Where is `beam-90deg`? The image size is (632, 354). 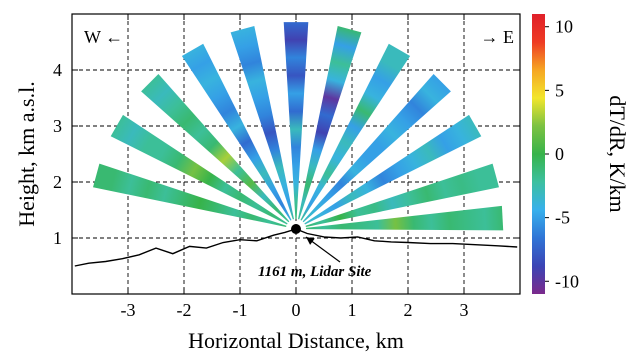 beam-90deg is located at coordinates (296, 120).